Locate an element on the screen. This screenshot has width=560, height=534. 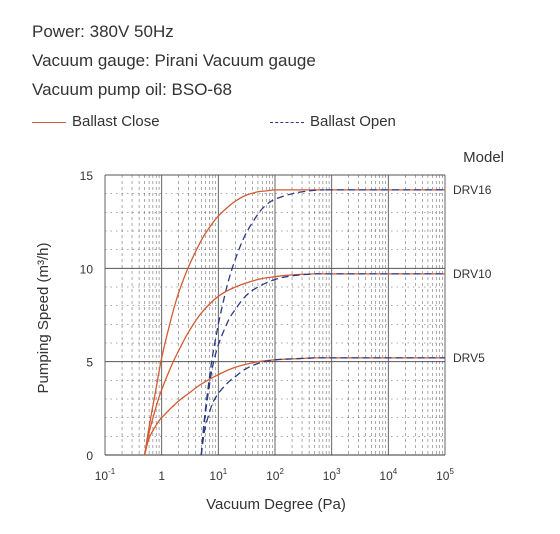
legend-ballast-close-label: Ballast Close is located at coordinates (116, 121).